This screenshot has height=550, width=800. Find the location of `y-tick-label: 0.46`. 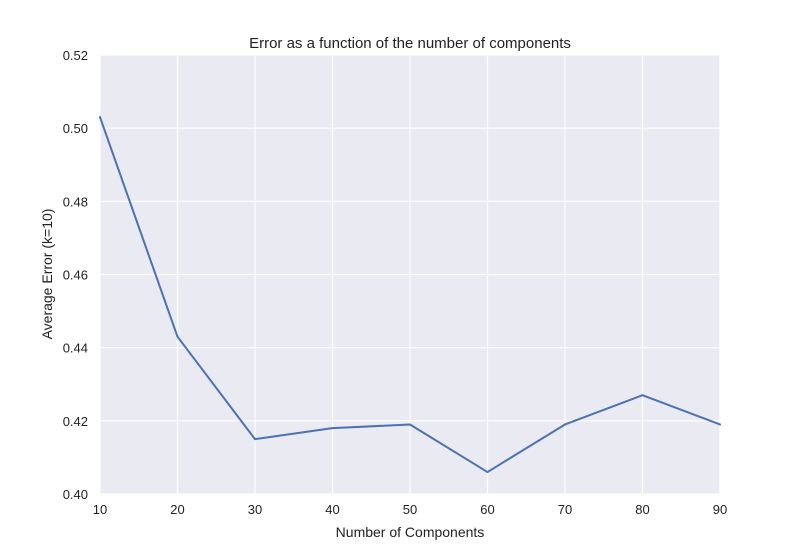

y-tick-label: 0.46 is located at coordinates (75, 275).